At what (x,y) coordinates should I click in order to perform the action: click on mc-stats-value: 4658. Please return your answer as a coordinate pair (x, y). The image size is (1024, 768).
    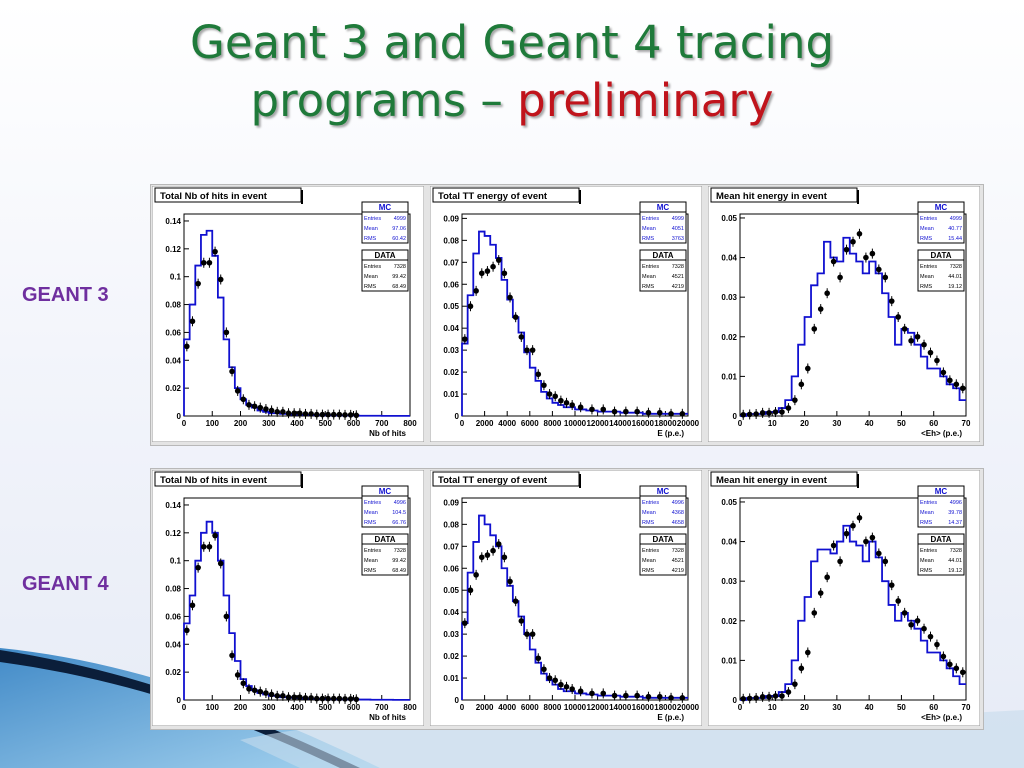
    Looking at the image, I should click on (678, 523).